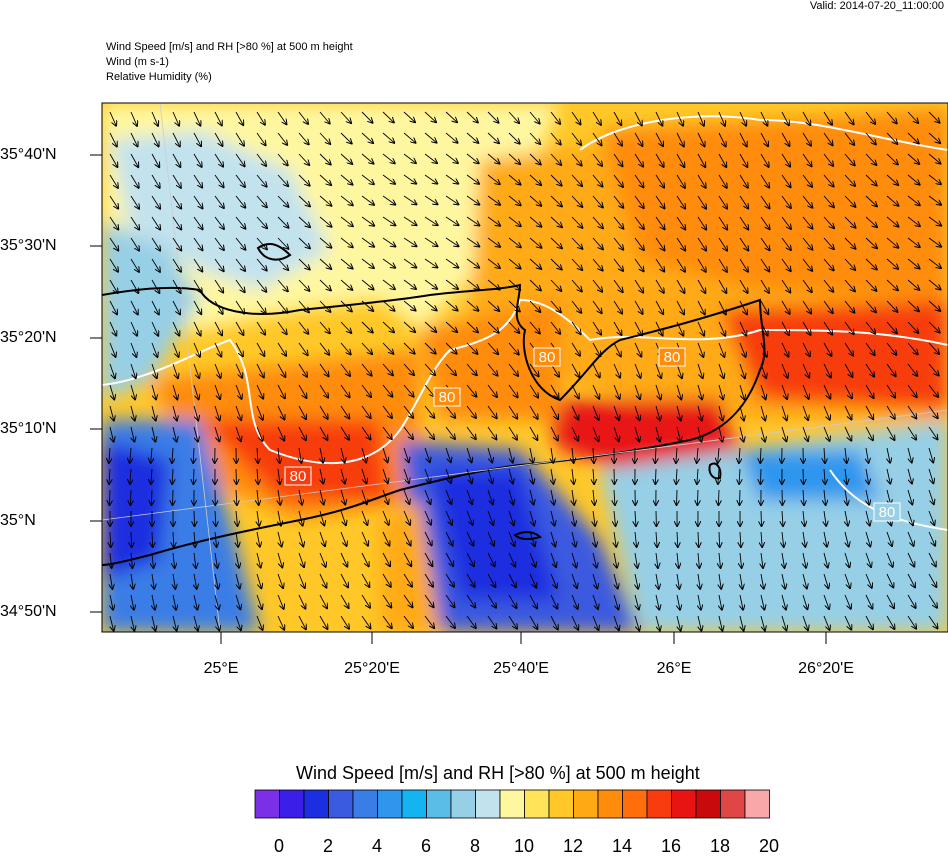 The image size is (948, 857). Describe the element at coordinates (48, 338) in the screenshot. I see `lat-label: 35°20'N` at that location.